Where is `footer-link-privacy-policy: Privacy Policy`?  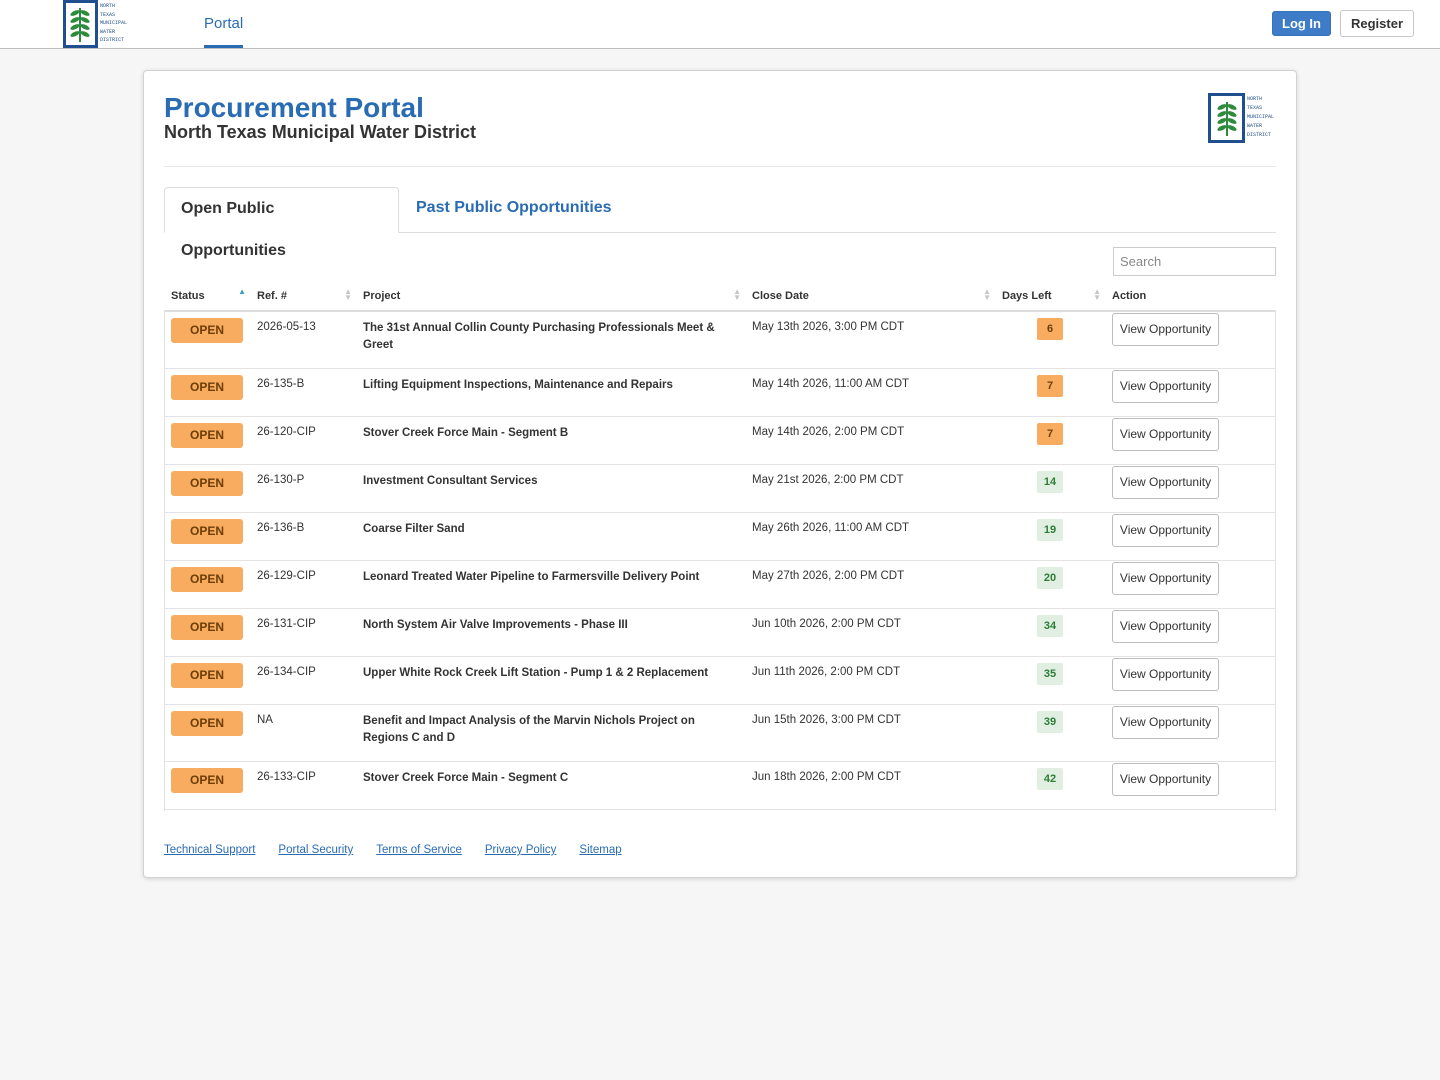
footer-link-privacy-policy: Privacy Policy is located at coordinates (520, 850).